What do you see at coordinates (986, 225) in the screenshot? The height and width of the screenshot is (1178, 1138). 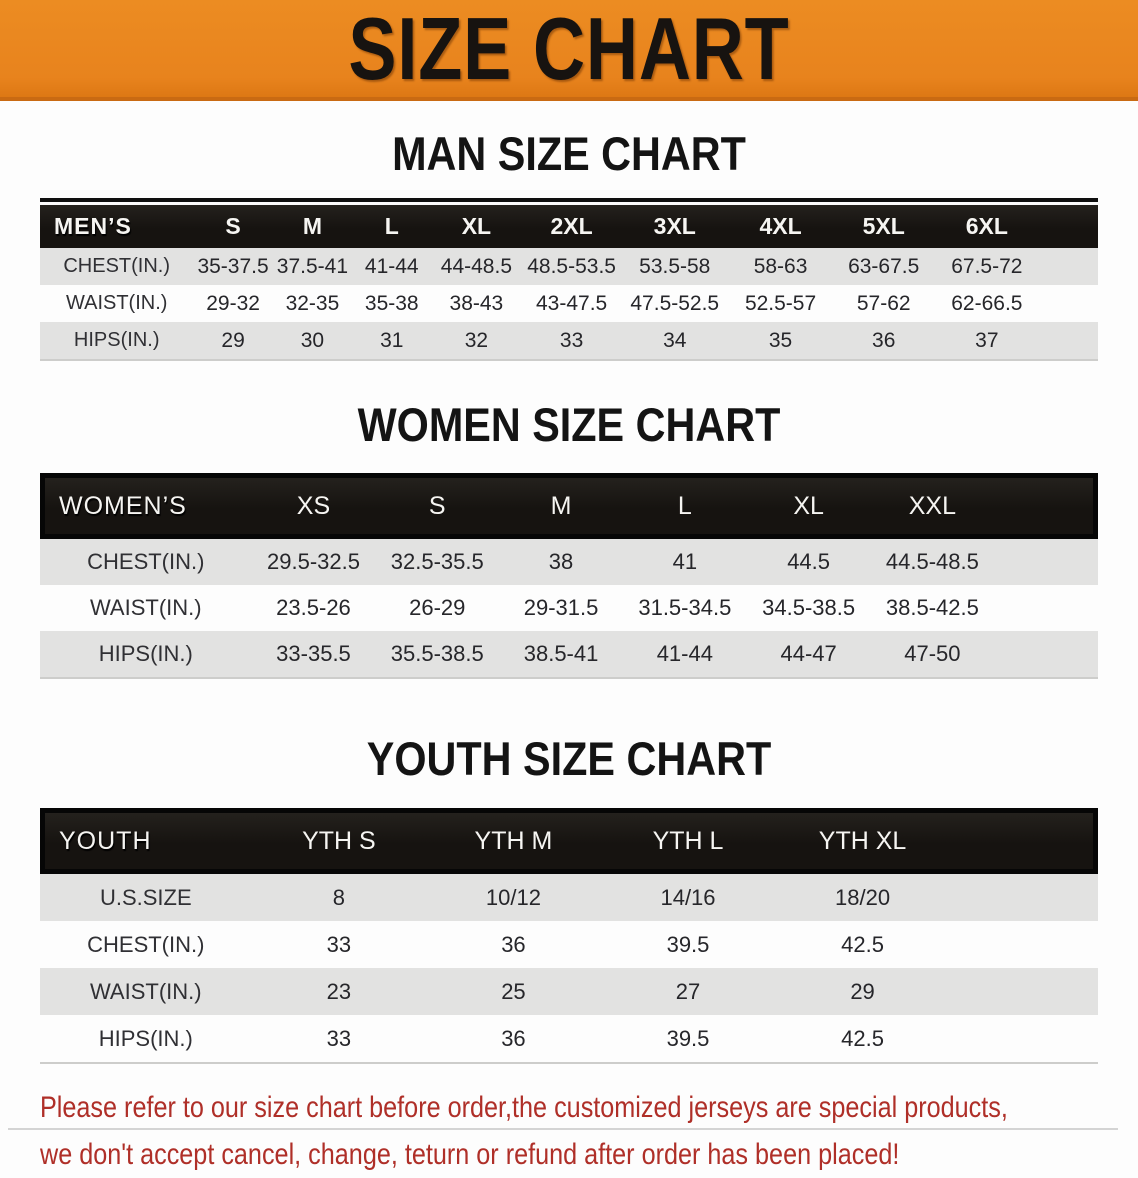 I see `size-column-header: 6XL` at bounding box center [986, 225].